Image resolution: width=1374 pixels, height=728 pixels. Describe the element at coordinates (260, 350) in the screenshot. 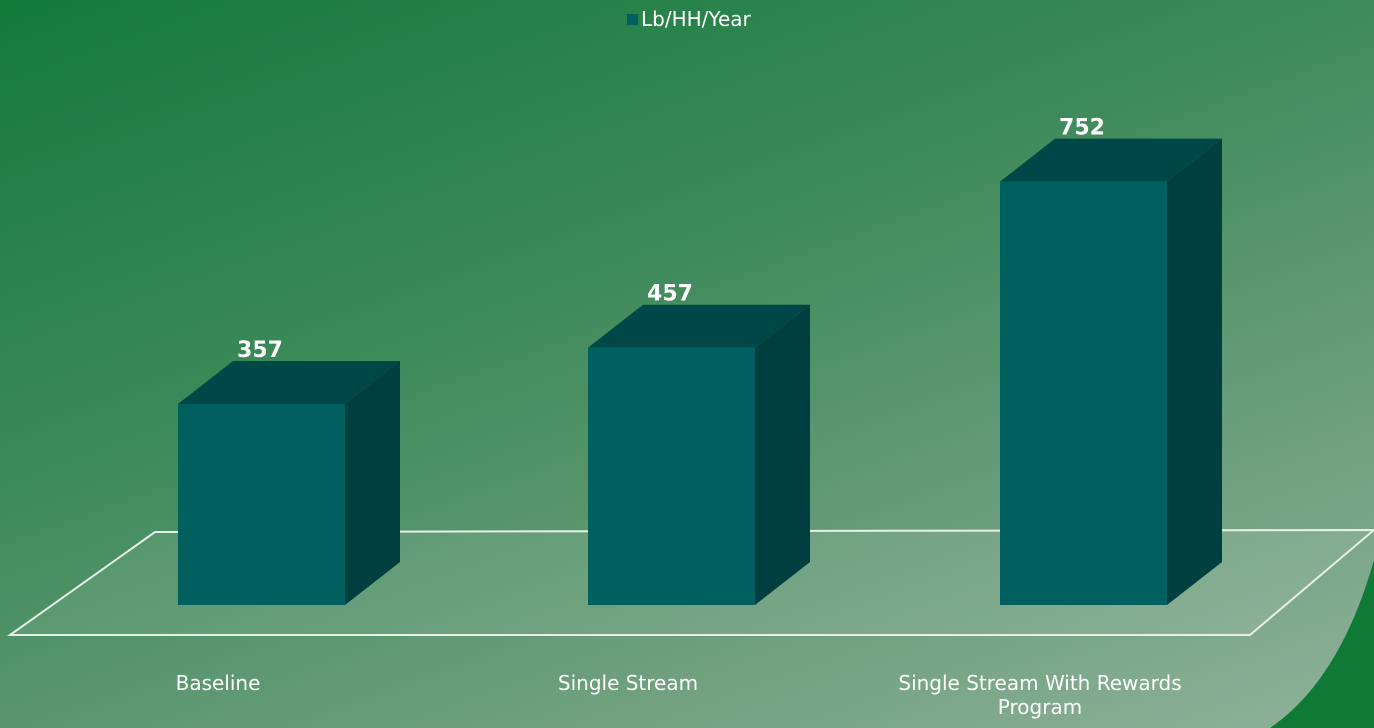

I see `value-label: 357` at that location.